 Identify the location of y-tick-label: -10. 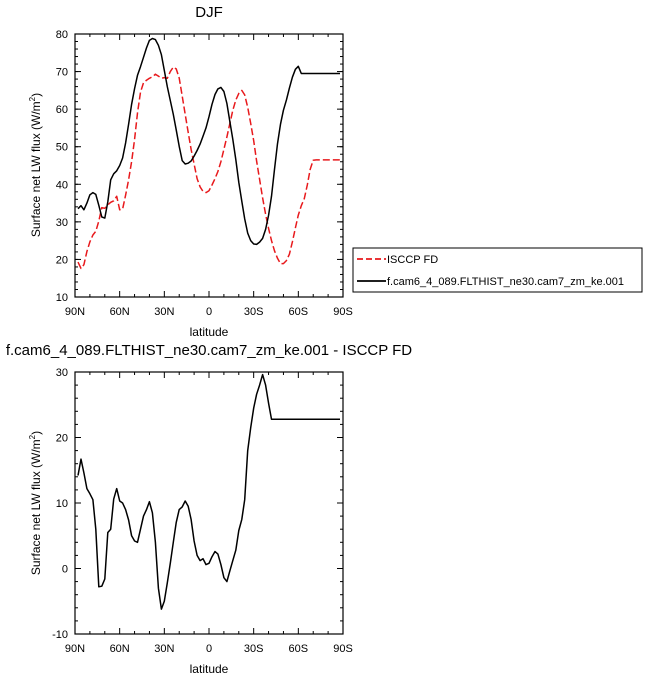
(60, 635).